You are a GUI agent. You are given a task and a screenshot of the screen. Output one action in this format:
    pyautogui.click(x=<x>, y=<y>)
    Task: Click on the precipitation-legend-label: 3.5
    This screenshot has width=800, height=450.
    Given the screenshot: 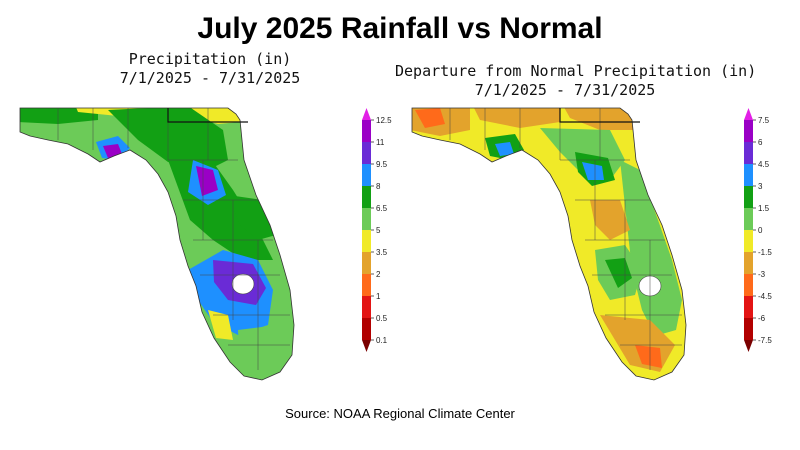 What is the action you would take?
    pyautogui.click(x=382, y=252)
    